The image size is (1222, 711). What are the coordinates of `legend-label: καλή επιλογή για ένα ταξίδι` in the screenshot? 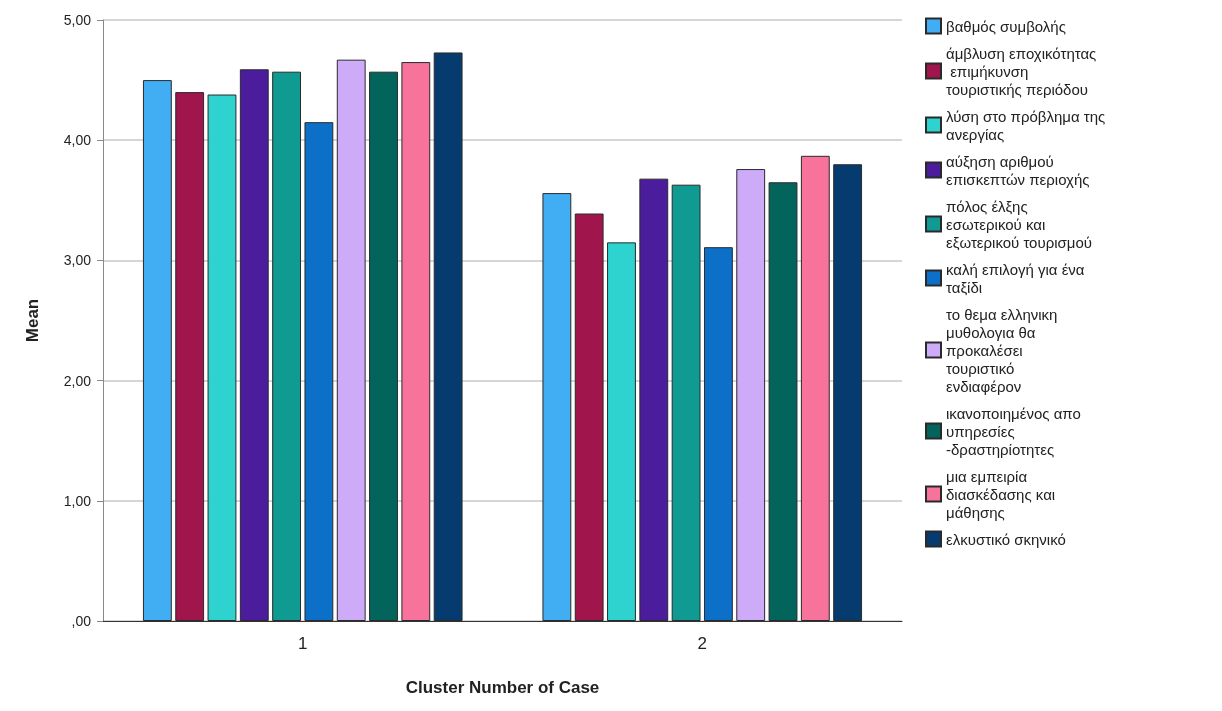 It's located at (1017, 278).